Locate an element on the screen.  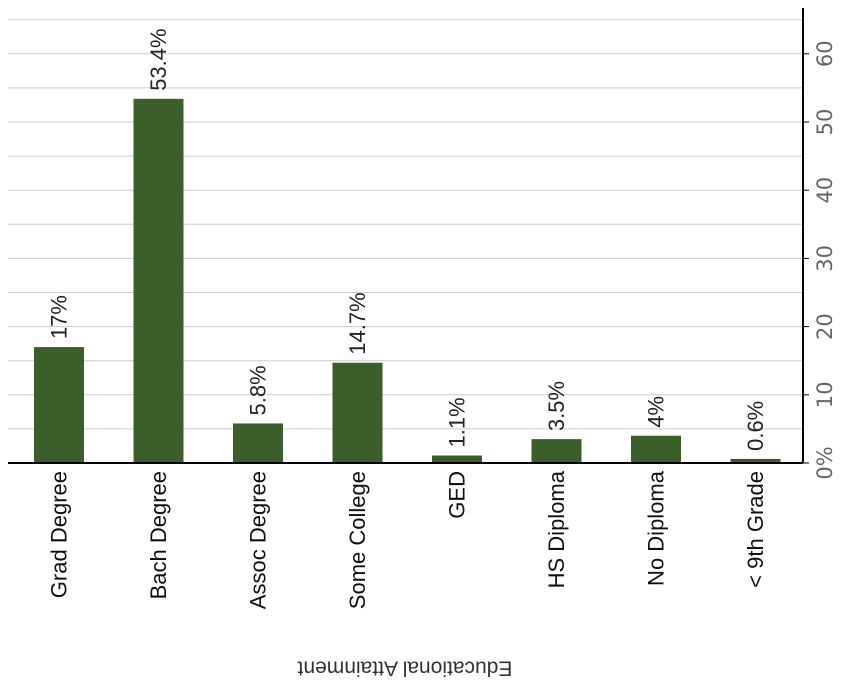
y-tick-label: 60 is located at coordinates (825, 53).